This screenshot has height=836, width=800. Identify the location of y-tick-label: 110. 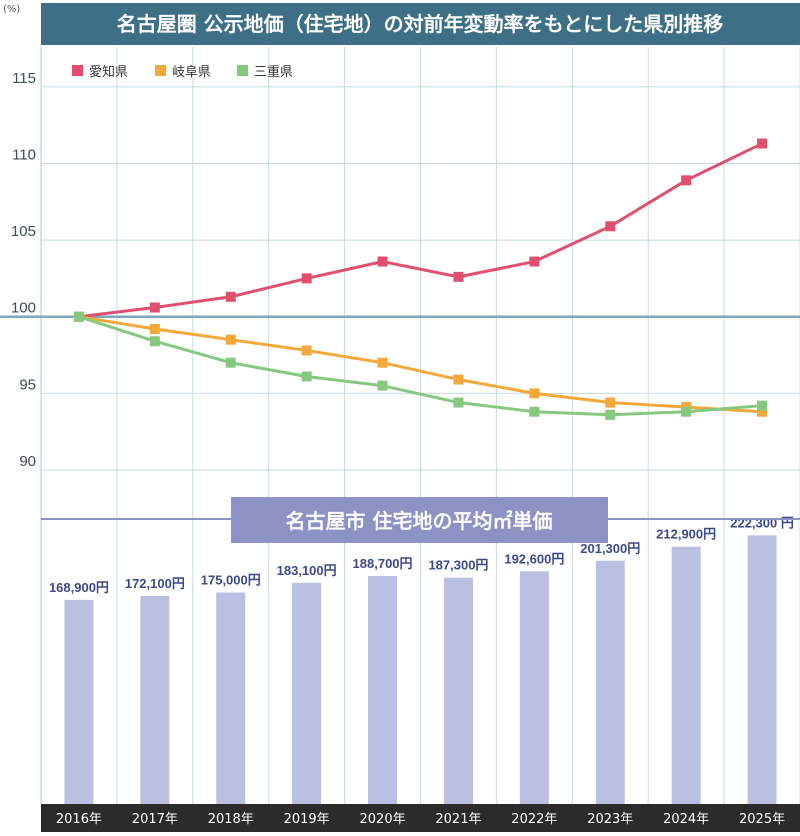
(24, 154).